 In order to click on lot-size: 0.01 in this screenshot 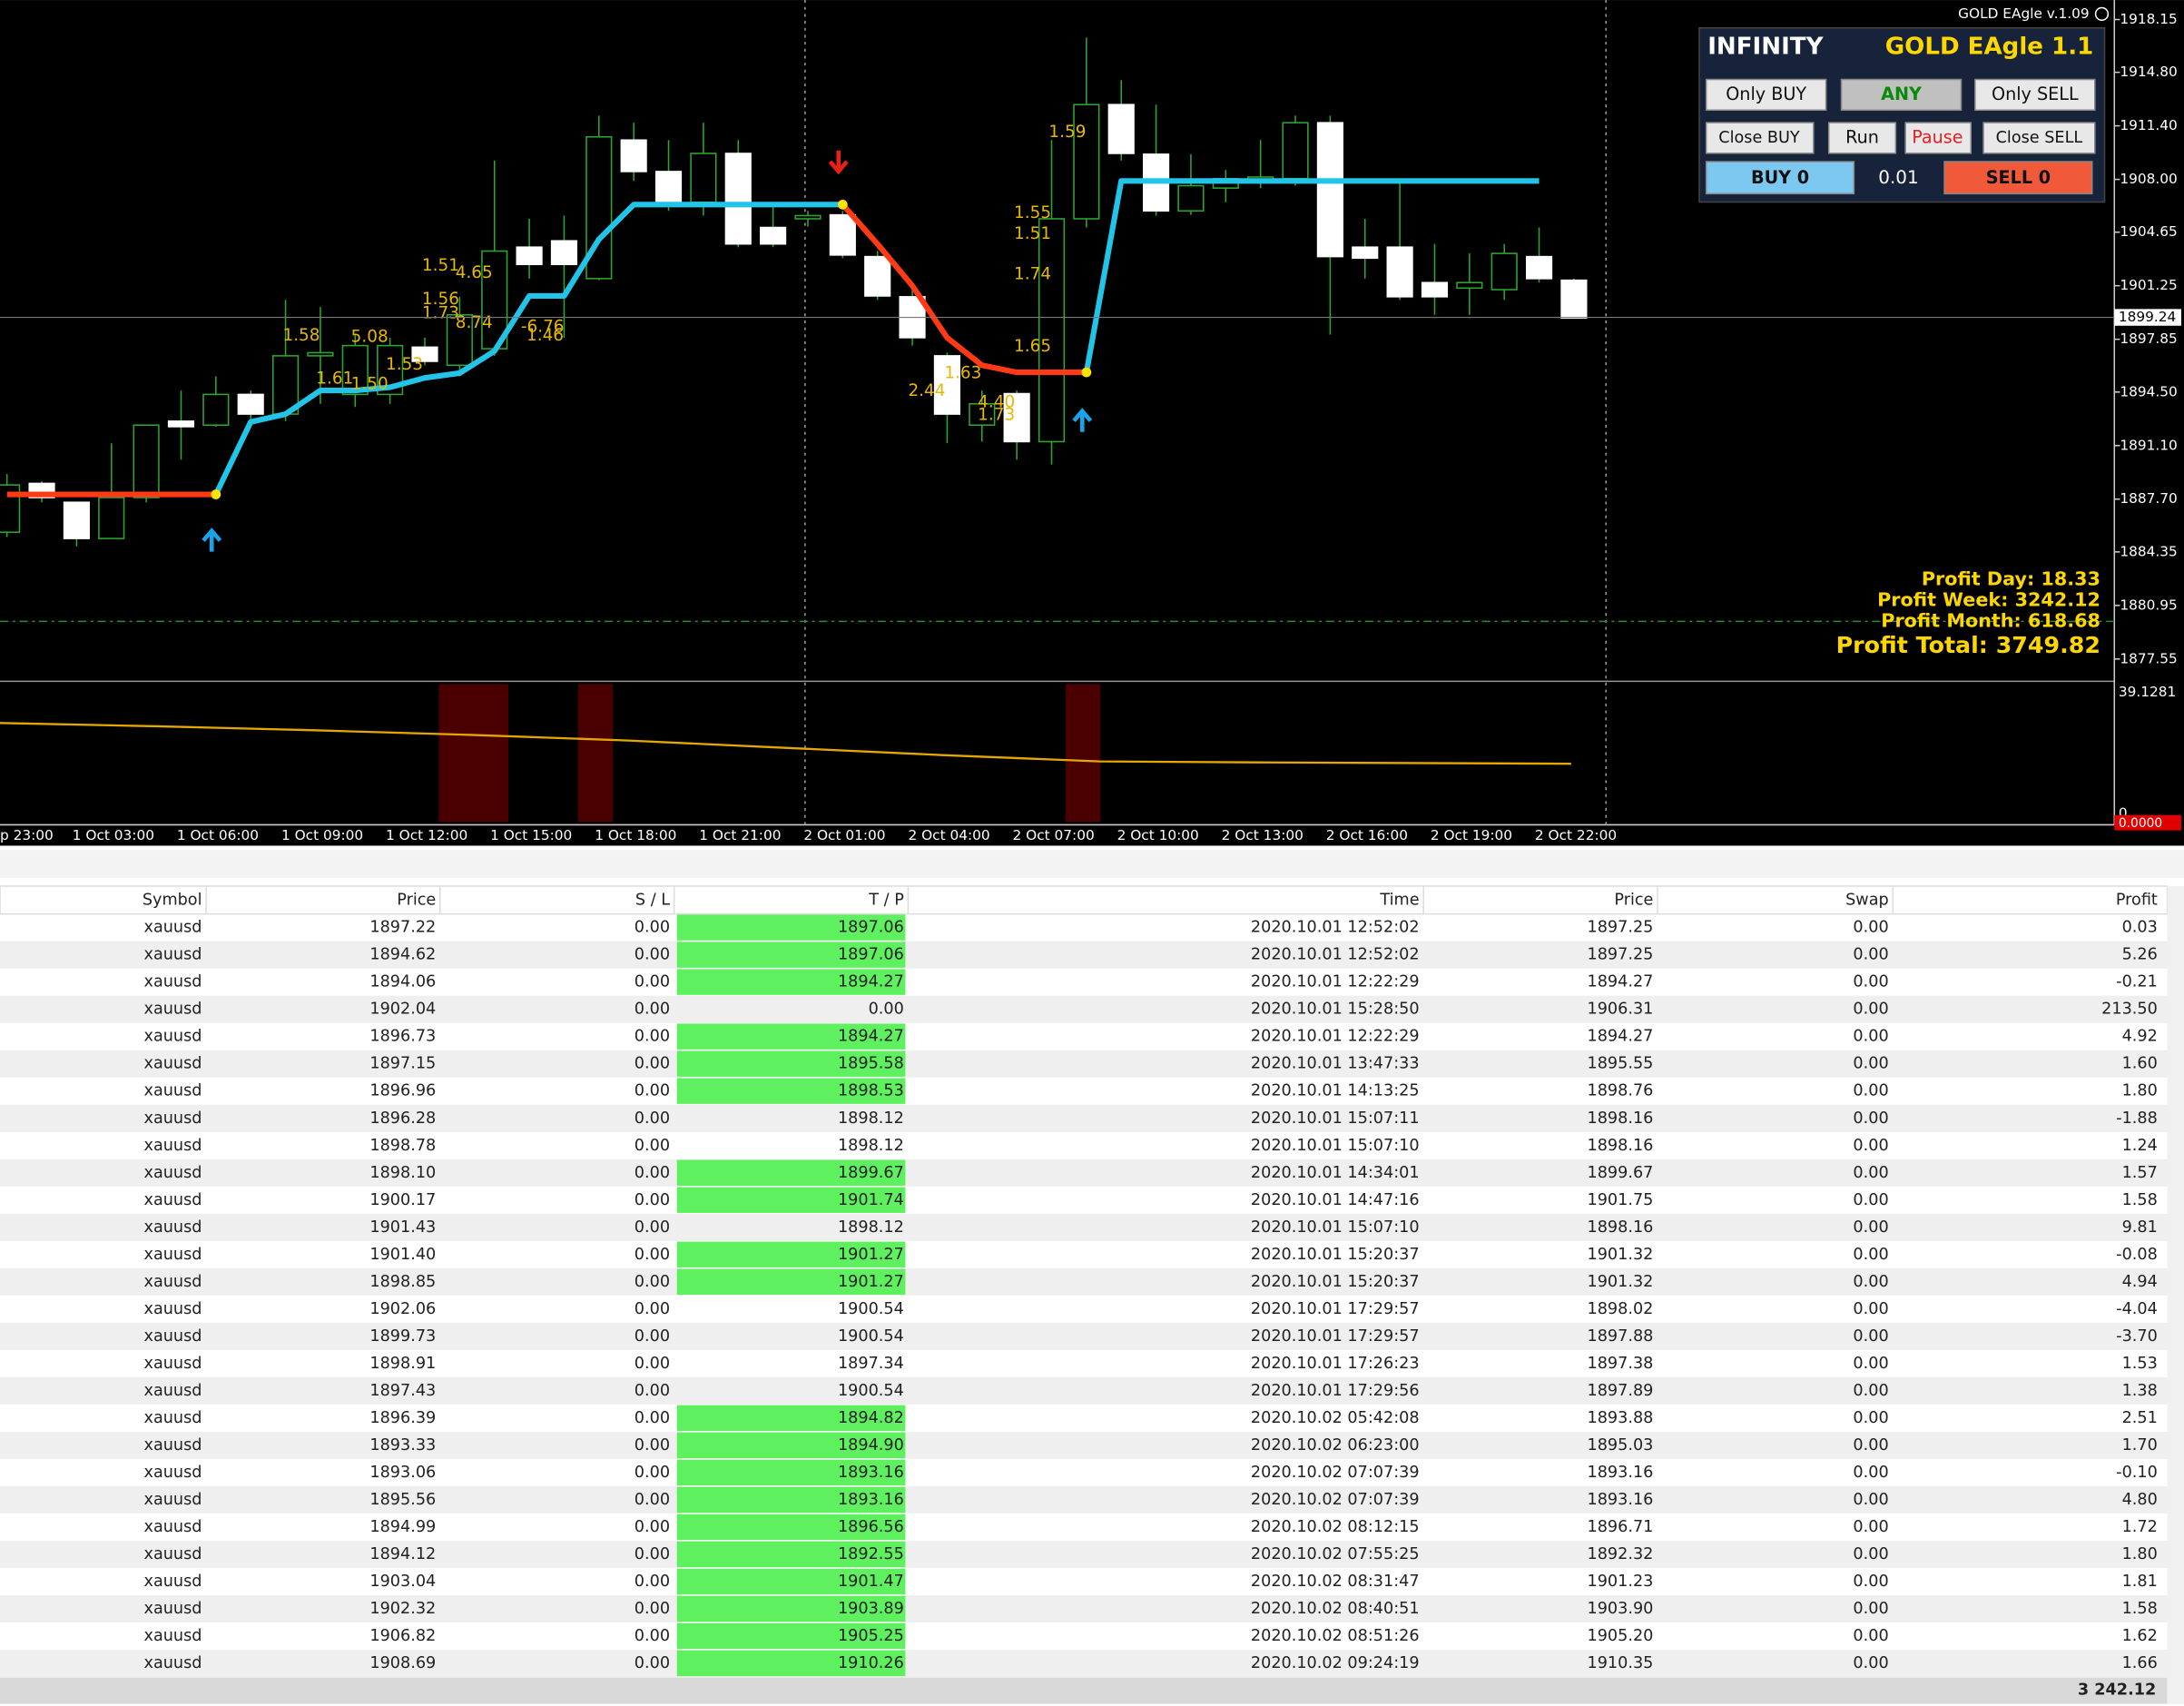, I will do `click(1898, 177)`.